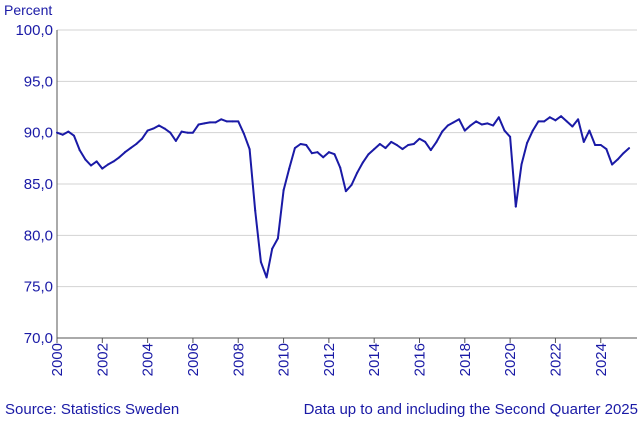 This screenshot has width=644, height=424. I want to click on y-tick-labels: 70,0 75,0 80,0 85,0 90,0 95,0 100,0, so click(34, 184).